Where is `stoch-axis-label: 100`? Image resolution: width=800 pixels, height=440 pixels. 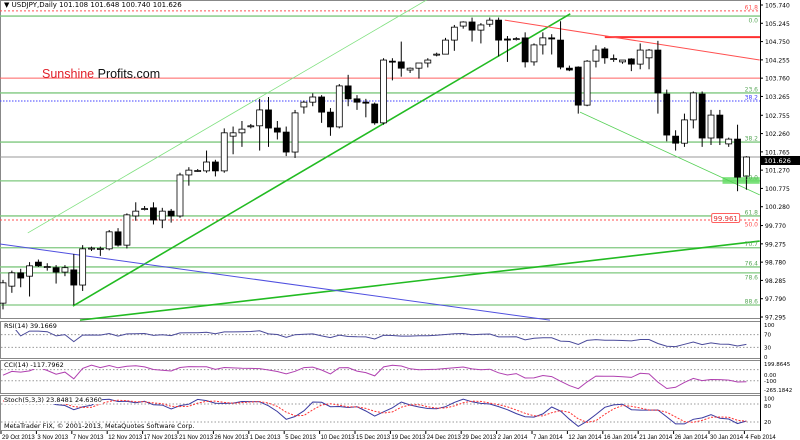 stoch-axis-label: 100 is located at coordinates (769, 400).